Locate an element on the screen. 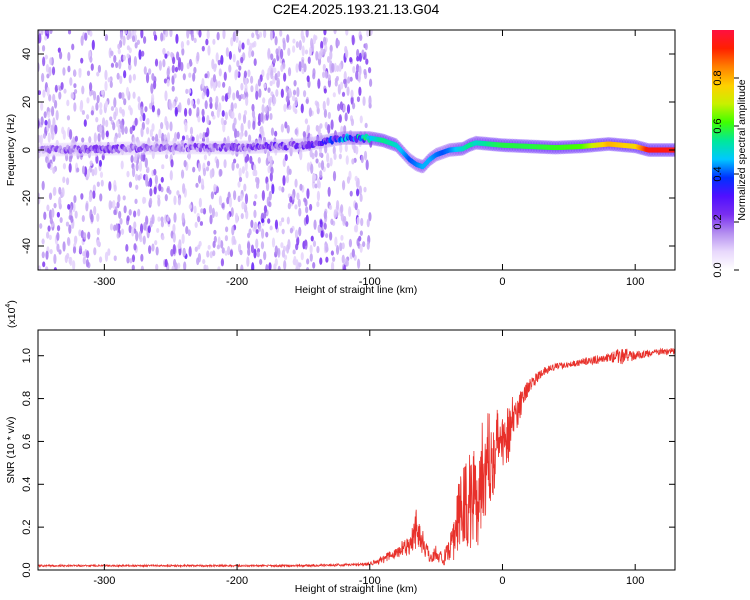 This screenshot has height=600, width=750. colorbar-tick-label: 0.6 is located at coordinates (718, 125).